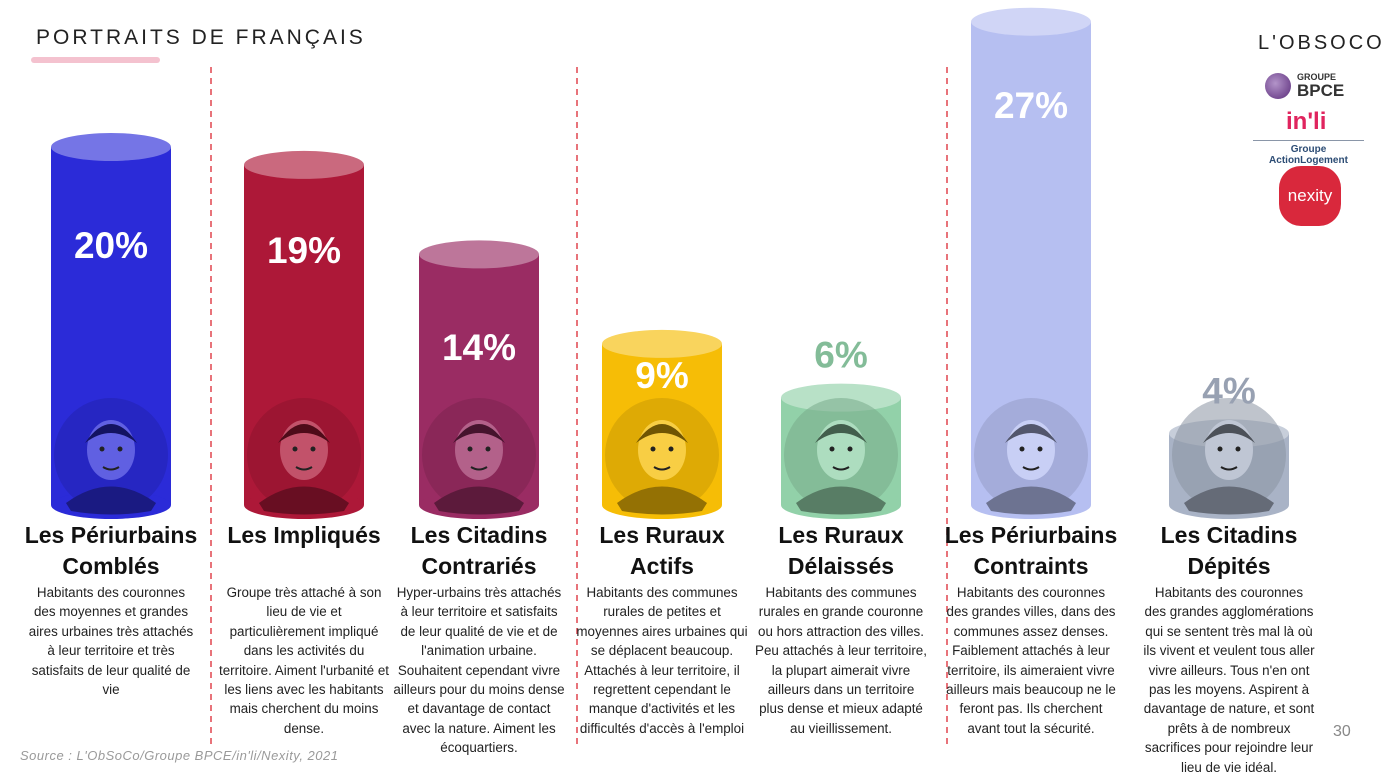 The width and height of the screenshot is (1385, 777). I want to click on data-label: 14%, so click(479, 347).